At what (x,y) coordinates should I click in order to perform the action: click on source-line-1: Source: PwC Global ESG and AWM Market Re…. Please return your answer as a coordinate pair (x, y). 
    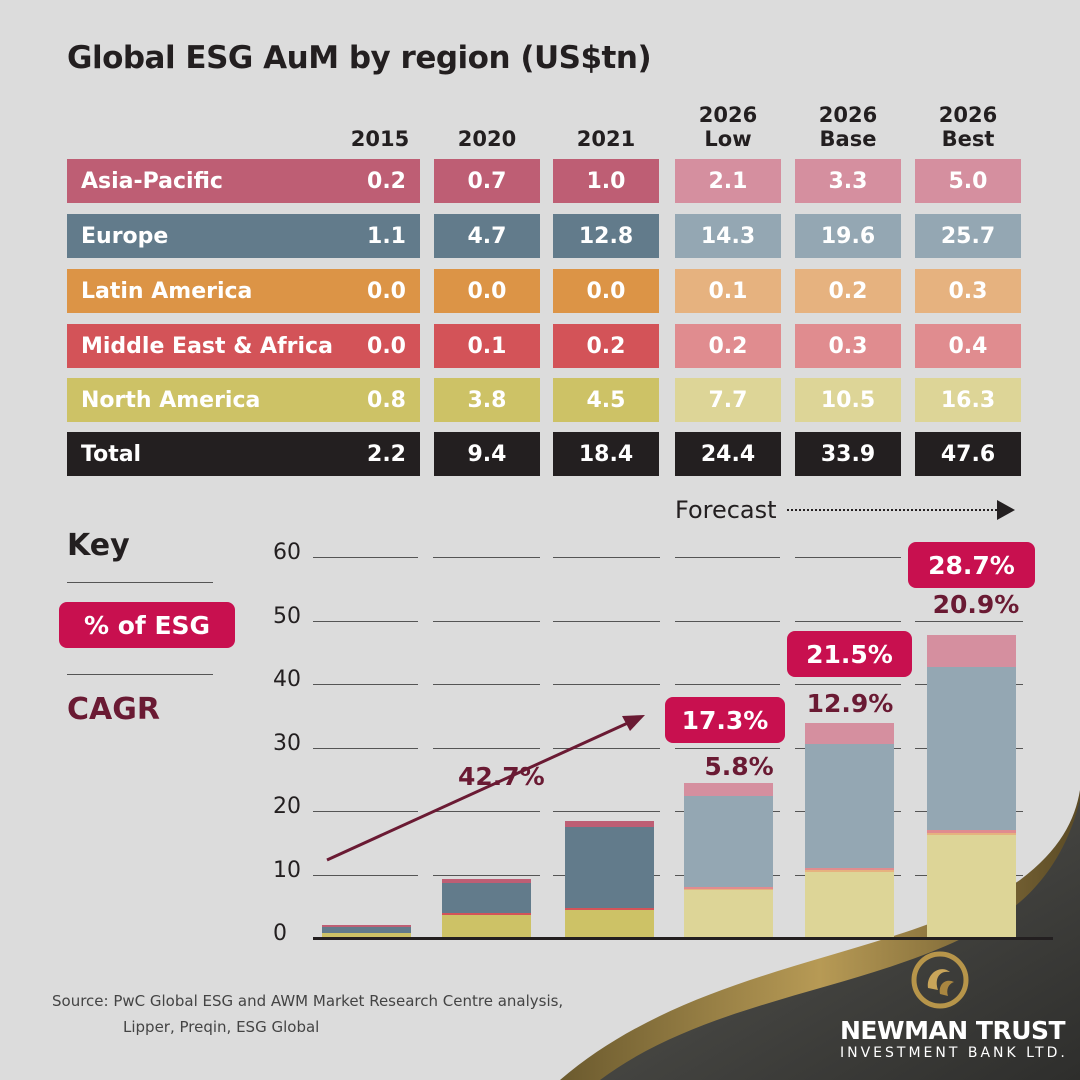
    Looking at the image, I should click on (308, 1001).